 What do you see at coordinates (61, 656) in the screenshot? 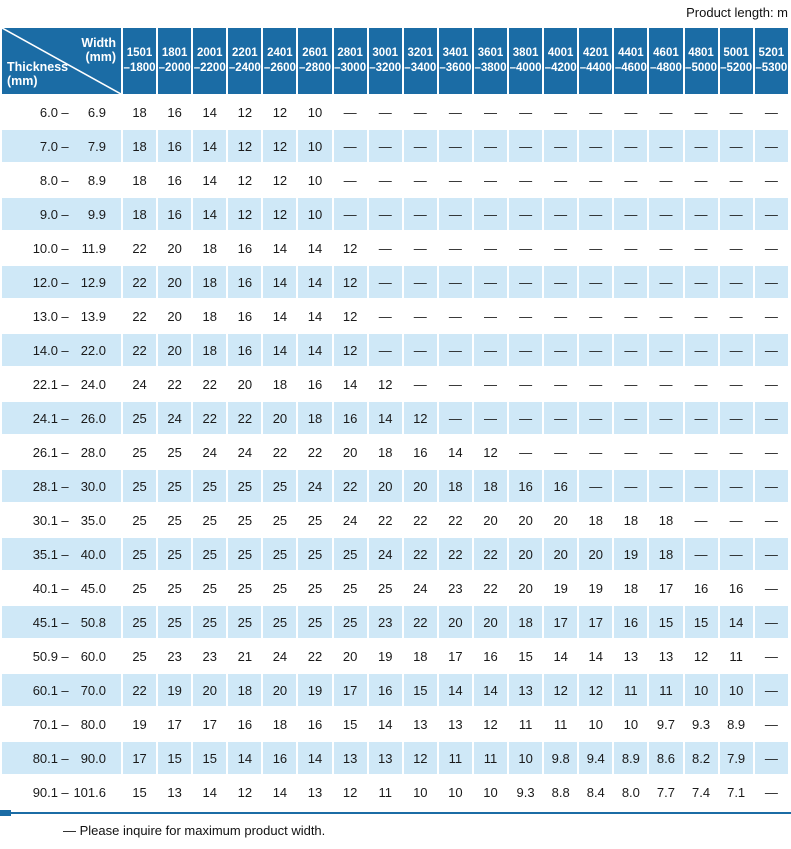
I see `thickness-range-cell: 50.9–60.0` at bounding box center [61, 656].